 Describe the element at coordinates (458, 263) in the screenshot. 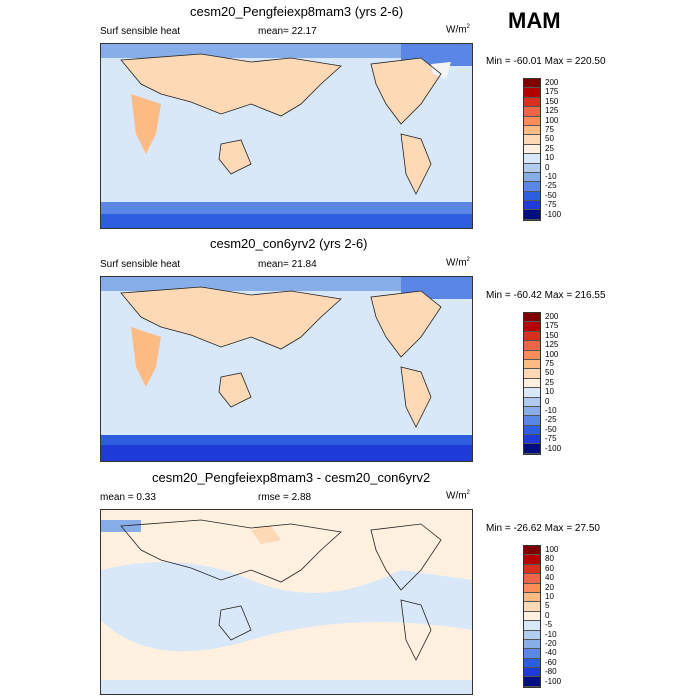

I see `panel-2-units: W/m2` at that location.